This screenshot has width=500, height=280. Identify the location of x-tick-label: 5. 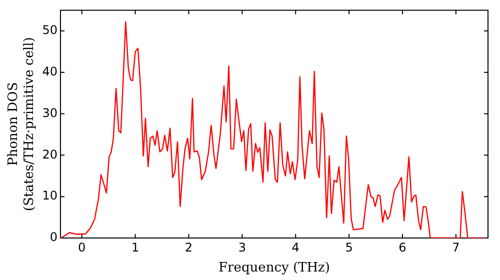
(349, 247).